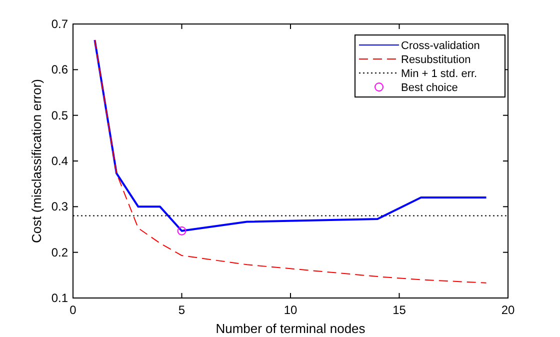  I want to click on legend-label: Min + 1 std. err., so click(439, 74).